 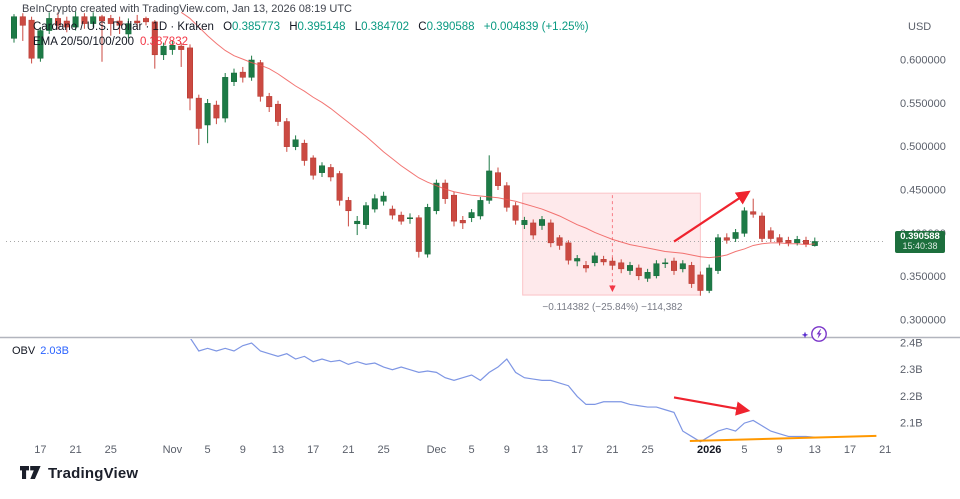 What do you see at coordinates (256, 27) in the screenshot?
I see `ohlc-open-value: 0.385773` at bounding box center [256, 27].